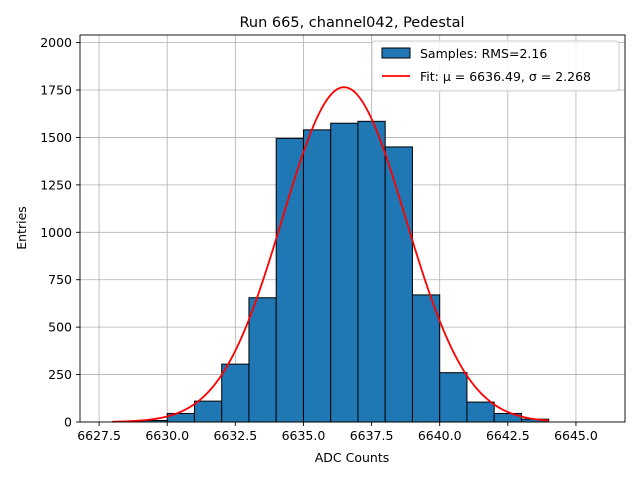 This screenshot has height=480, width=640. I want to click on x-tick-label: 6630.0, so click(167, 435).